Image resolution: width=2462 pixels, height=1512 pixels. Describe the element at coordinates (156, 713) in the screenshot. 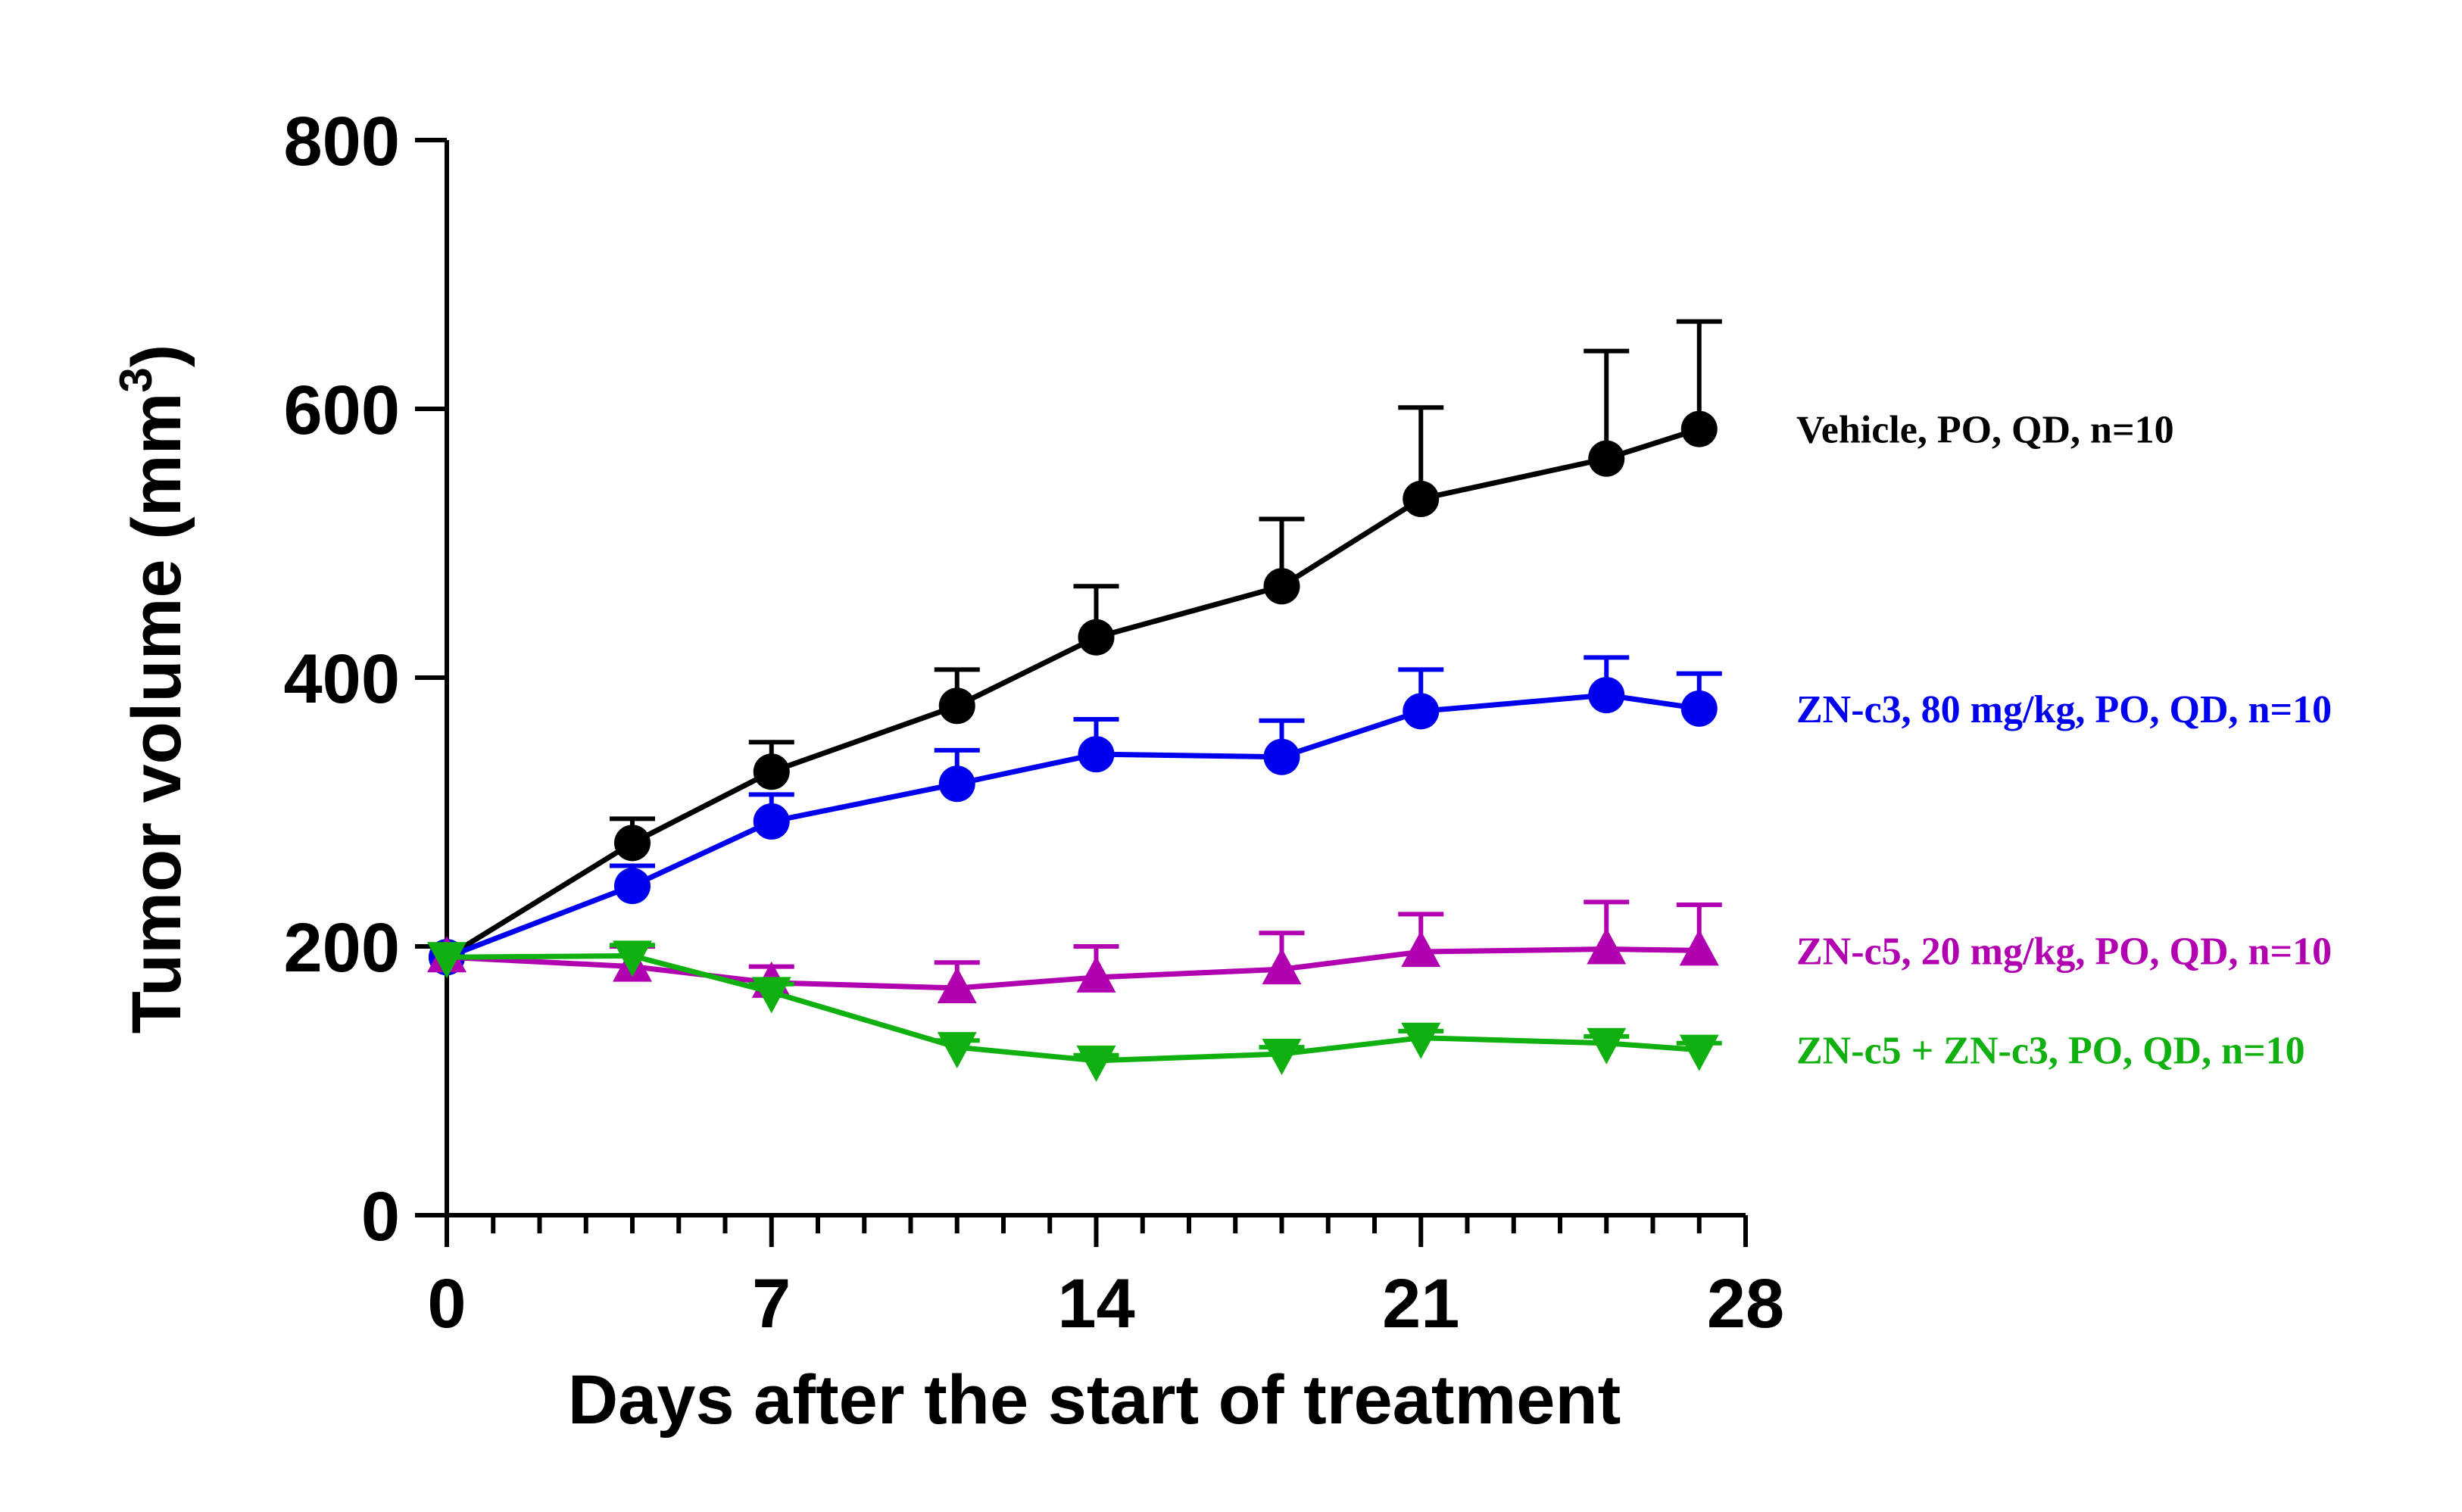

I see `y-axis-title-main: Tumor volume (mm` at that location.